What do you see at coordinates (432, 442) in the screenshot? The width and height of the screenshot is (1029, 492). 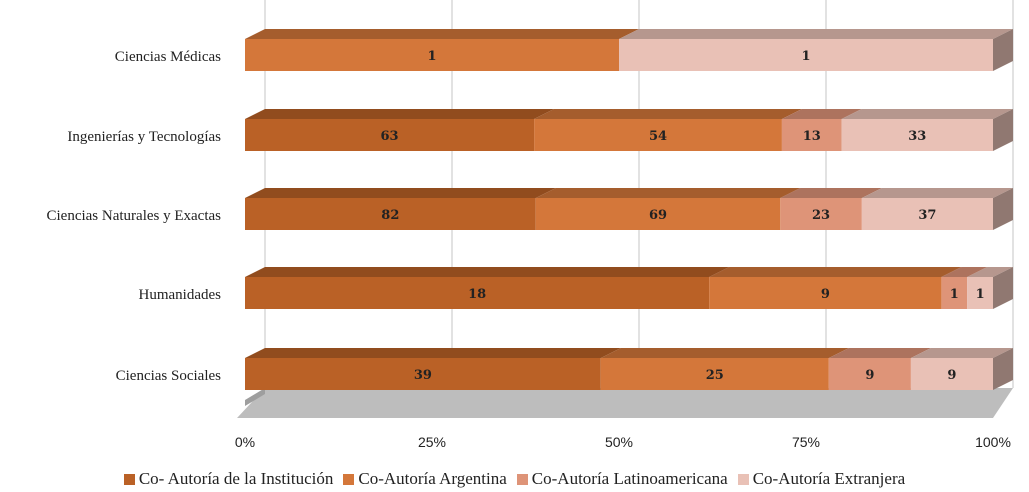 I see `x-tick-label: 25%` at bounding box center [432, 442].